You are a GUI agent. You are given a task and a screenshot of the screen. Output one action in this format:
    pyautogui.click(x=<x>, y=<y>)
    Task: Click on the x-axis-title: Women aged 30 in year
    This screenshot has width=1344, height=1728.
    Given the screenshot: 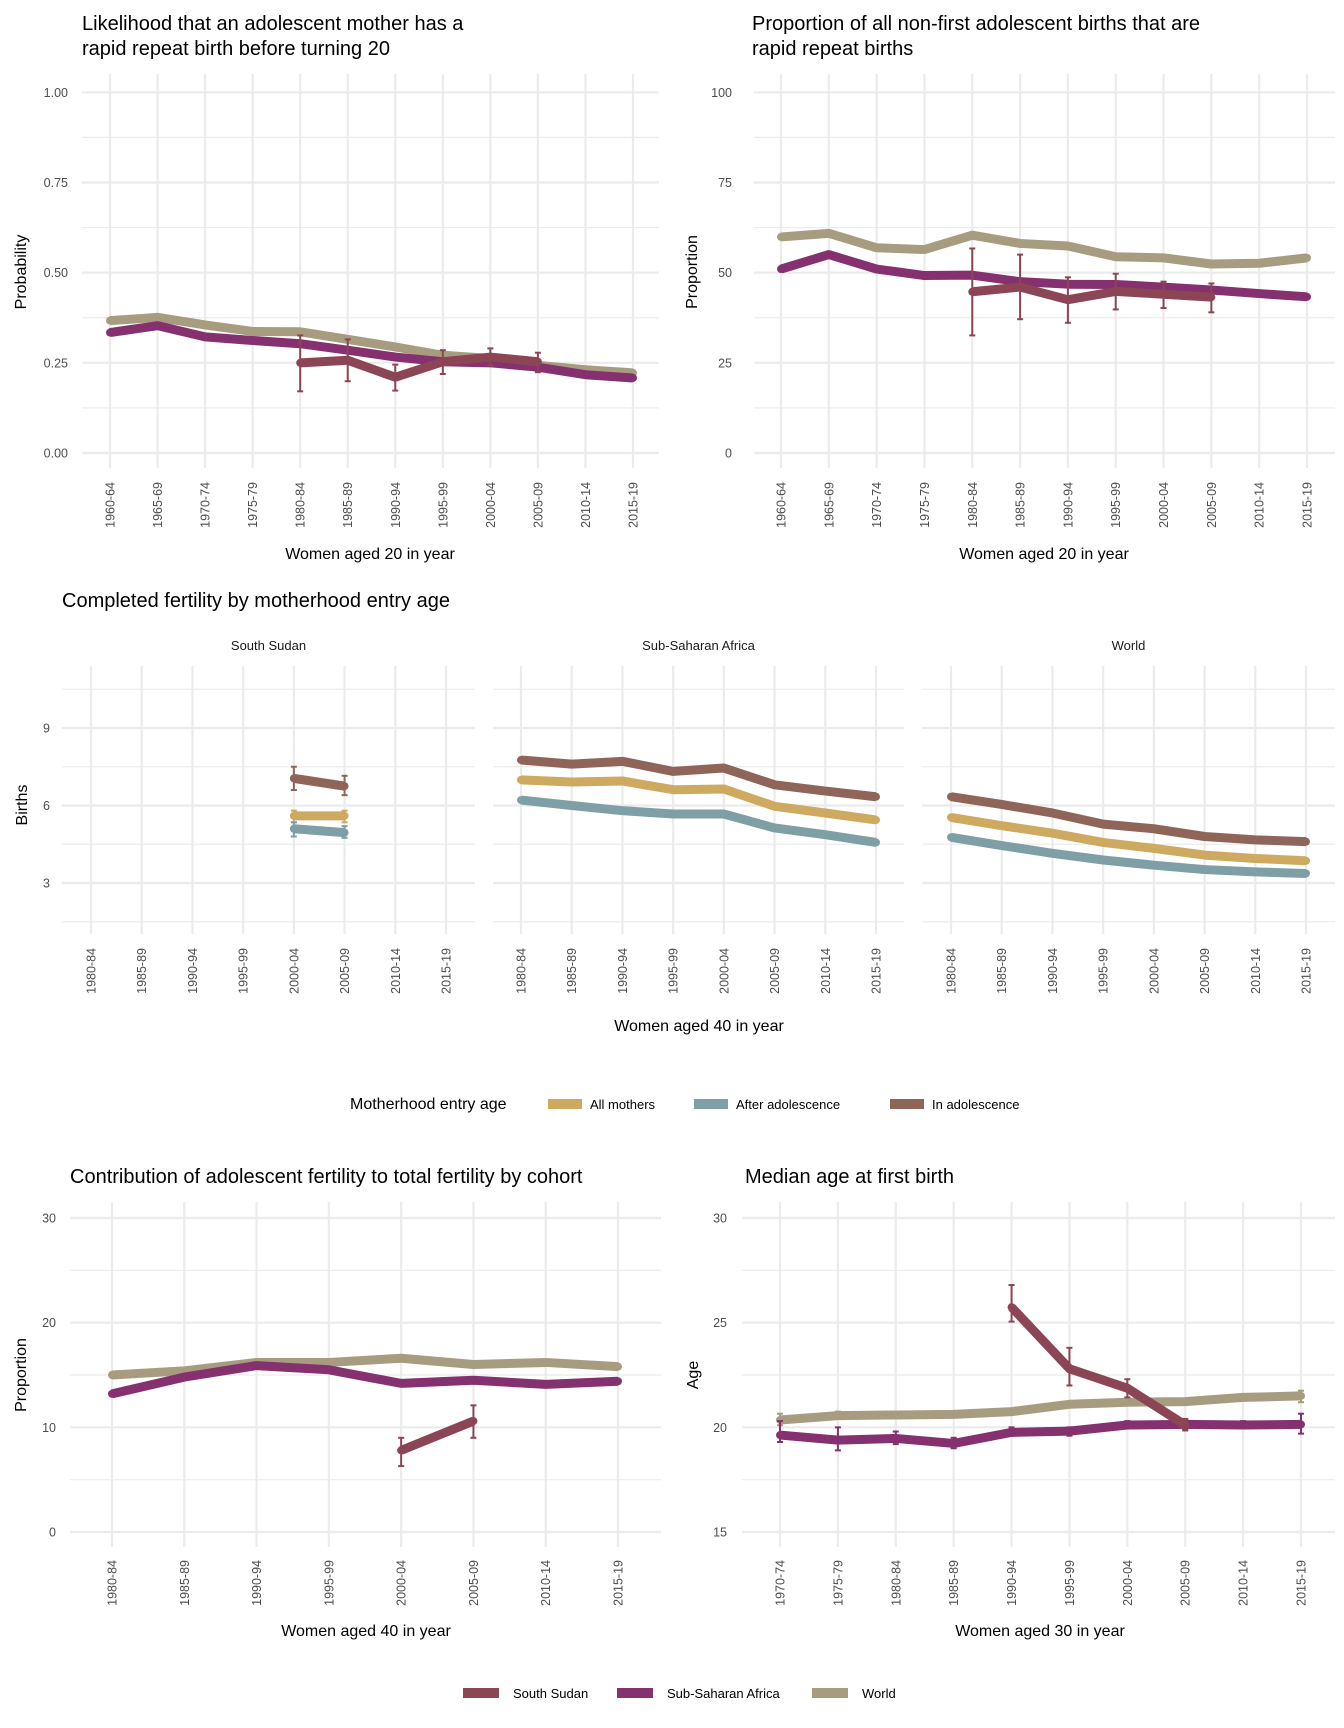 What is the action you would take?
    pyautogui.click(x=1040, y=1631)
    